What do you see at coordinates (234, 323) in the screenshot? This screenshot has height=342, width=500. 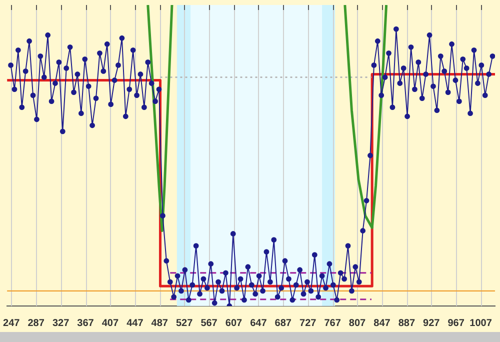 I see `x-tick-label: 607` at bounding box center [234, 323].